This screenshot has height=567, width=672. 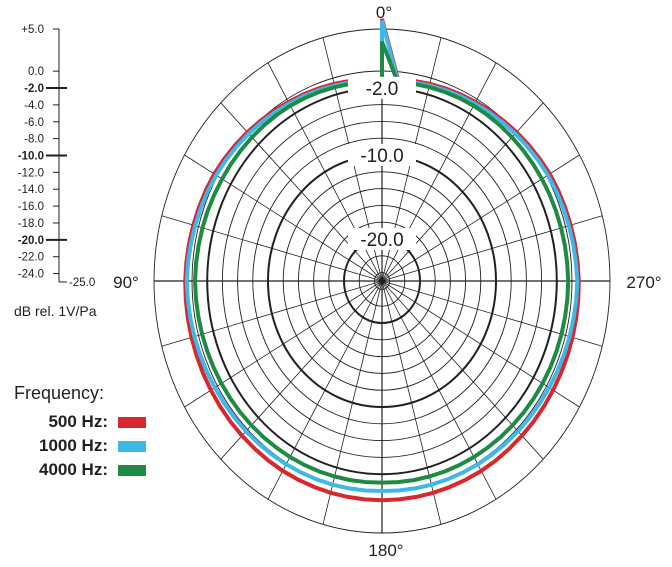 I want to click on legend-label: 1000 Hz:, so click(x=73, y=445).